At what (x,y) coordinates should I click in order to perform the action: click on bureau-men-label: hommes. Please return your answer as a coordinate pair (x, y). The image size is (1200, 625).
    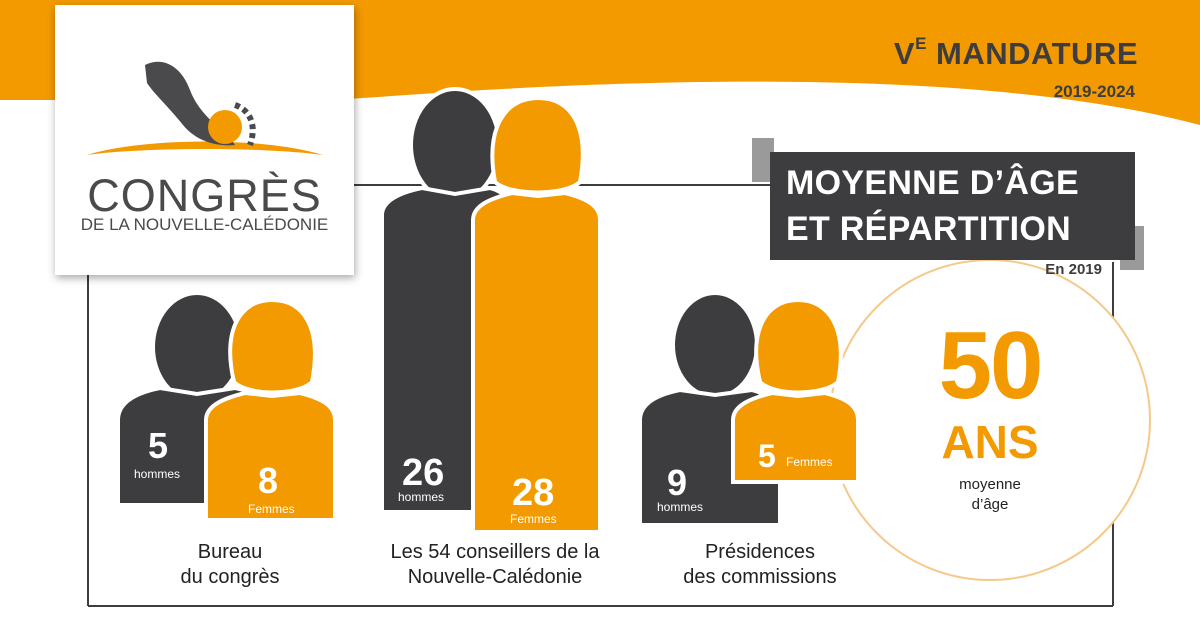
    Looking at the image, I should click on (157, 474).